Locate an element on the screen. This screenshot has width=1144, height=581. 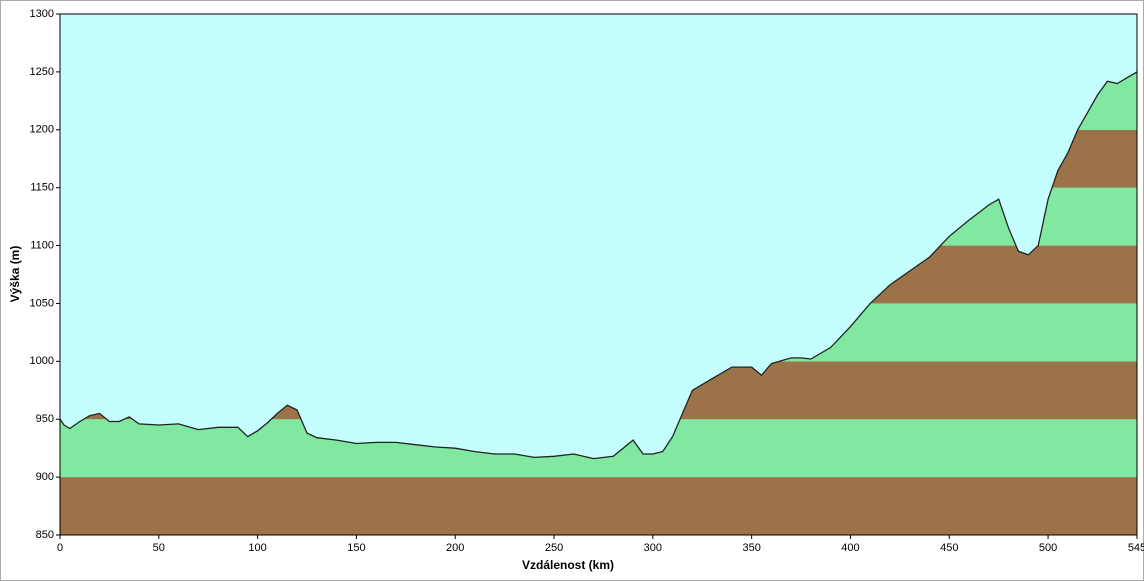
x-tick-label: 350 is located at coordinates (751, 548).